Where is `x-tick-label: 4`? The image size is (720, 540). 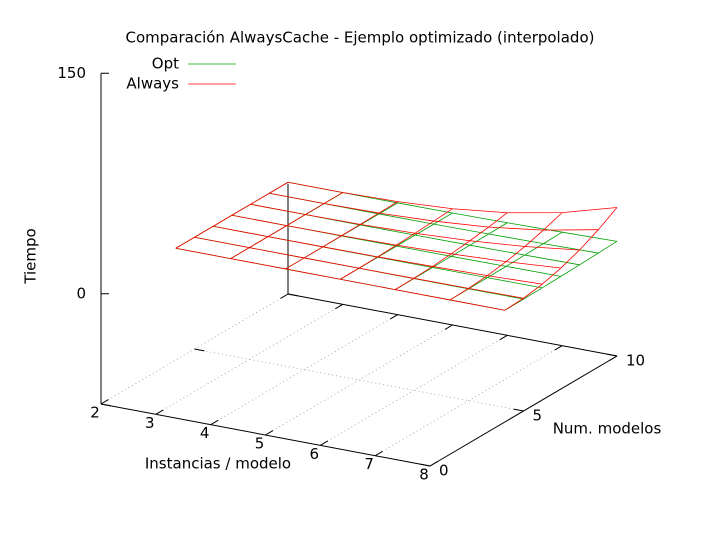
x-tick-label: 4 is located at coordinates (205, 433).